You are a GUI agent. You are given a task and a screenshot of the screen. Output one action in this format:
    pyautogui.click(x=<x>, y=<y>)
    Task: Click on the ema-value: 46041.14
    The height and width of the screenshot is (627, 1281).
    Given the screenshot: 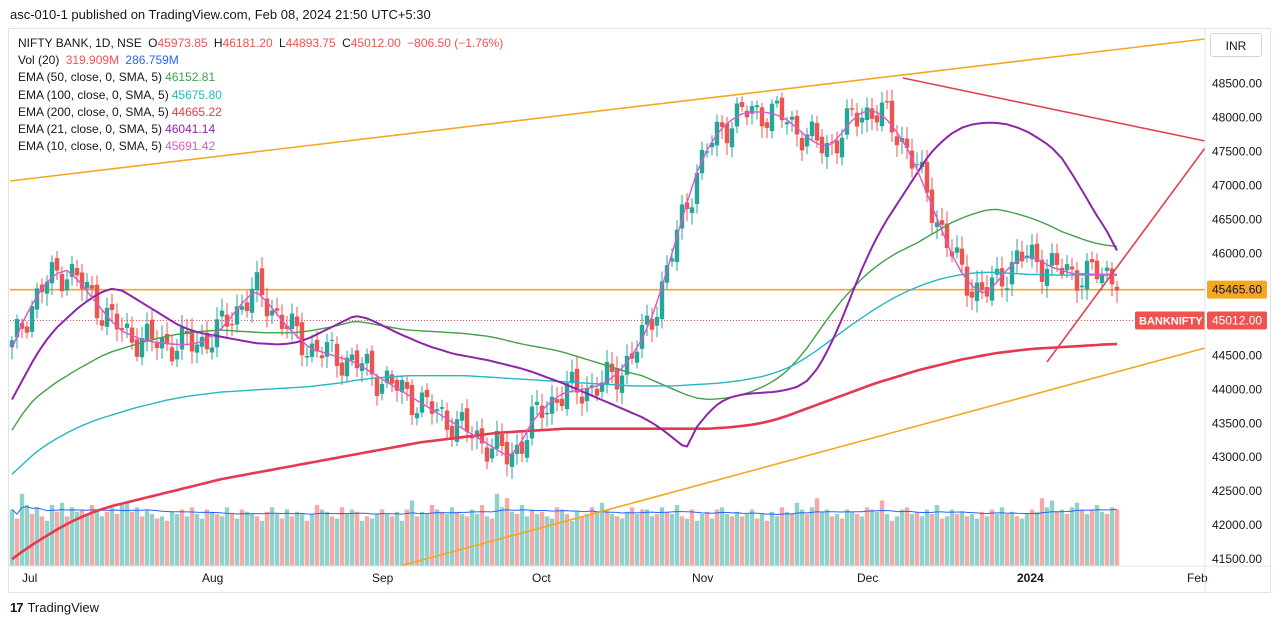 What is the action you would take?
    pyautogui.click(x=190, y=129)
    